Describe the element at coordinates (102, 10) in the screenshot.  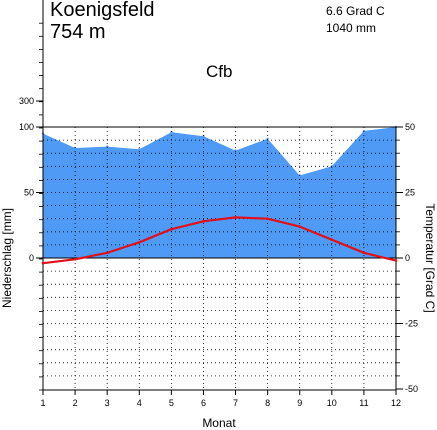
I see `station-name: Koenigsfeld` at that location.